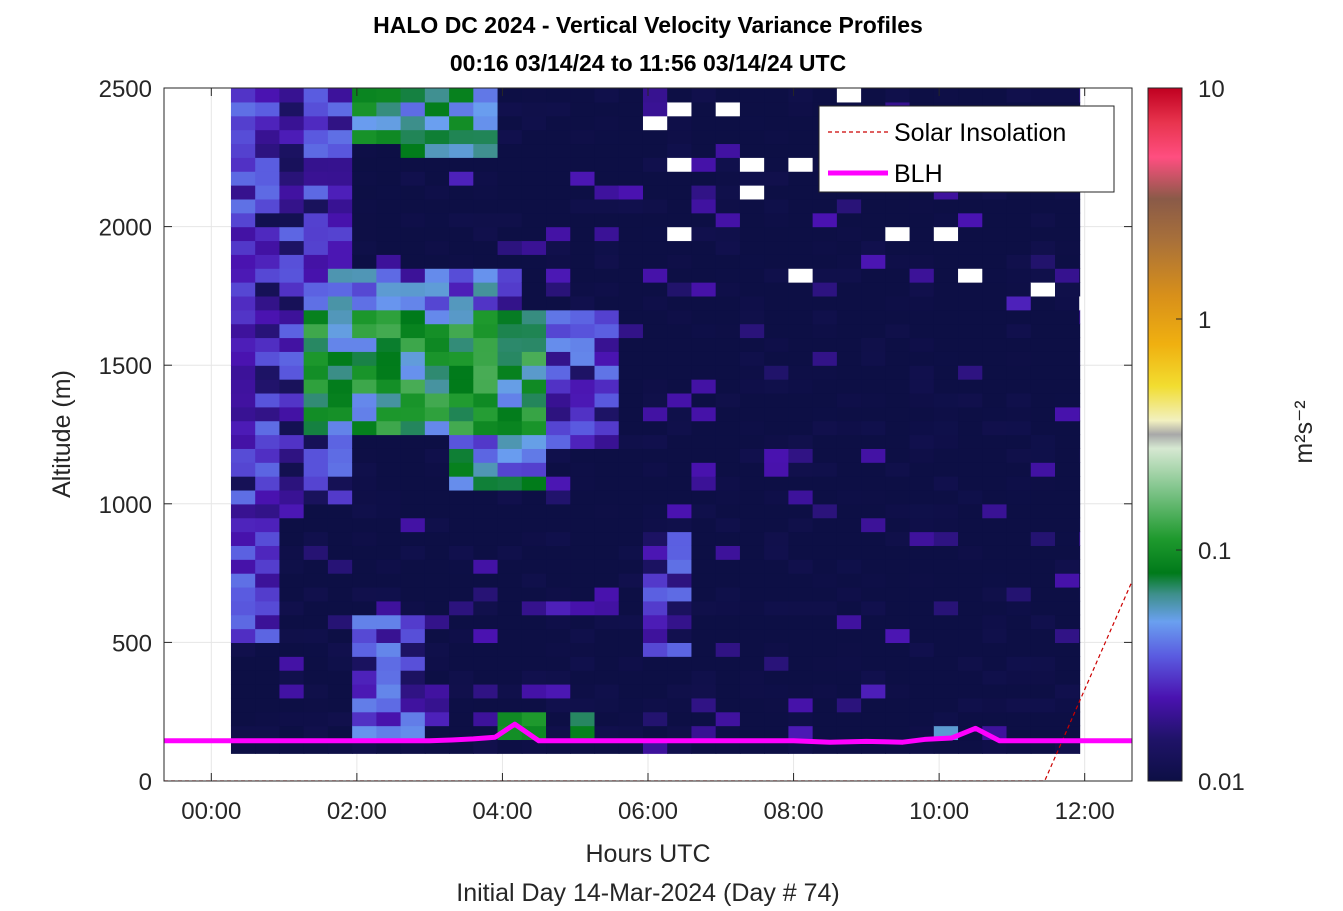 This screenshot has width=1343, height=911. I want to click on y-axis-label: Altitude (m), so click(62, 434).